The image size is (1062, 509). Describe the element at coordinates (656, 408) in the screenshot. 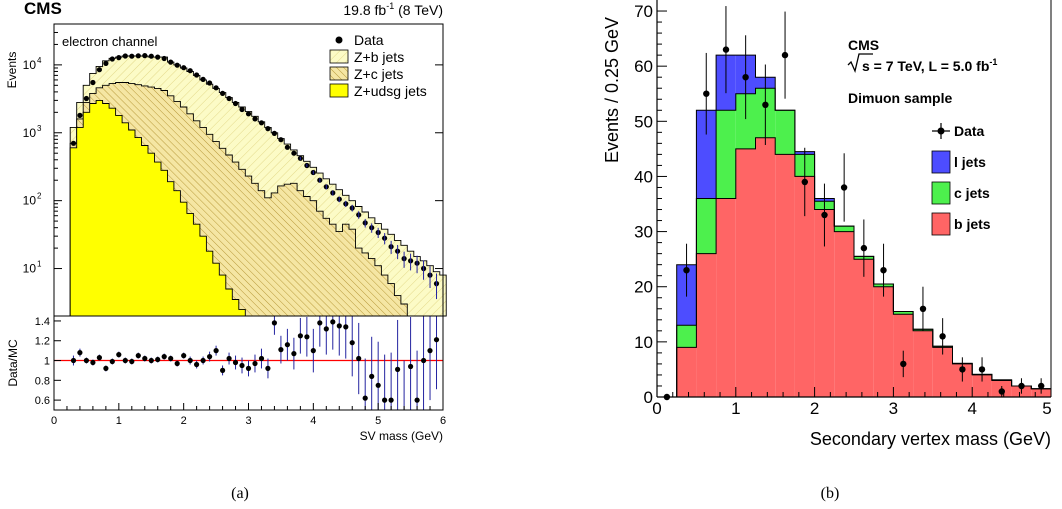

I see `x-tick-label: 0` at that location.